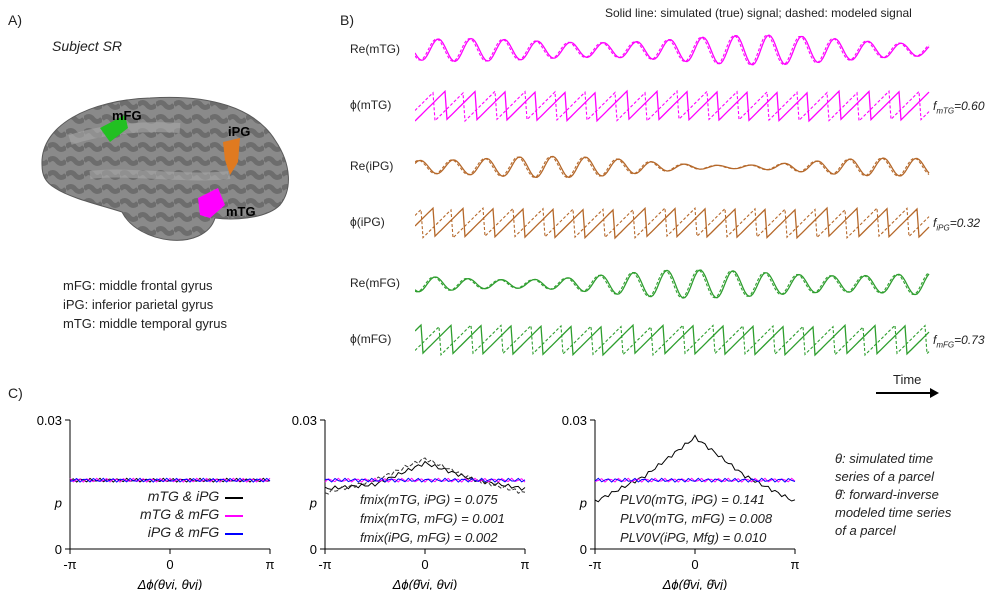 This screenshot has width=1002, height=595. I want to click on time-arrow, so click(907, 393).